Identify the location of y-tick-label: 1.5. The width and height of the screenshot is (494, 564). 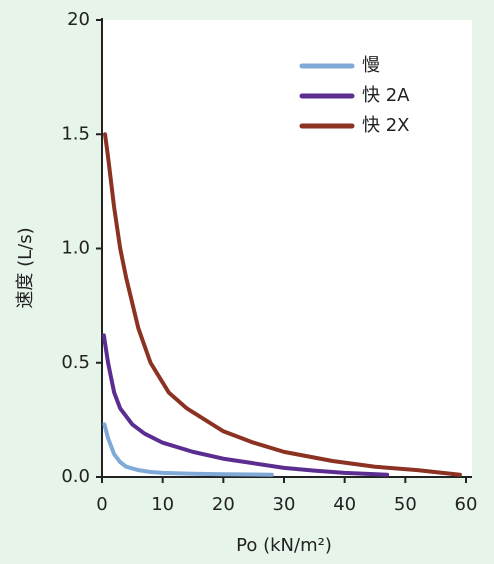
(75, 133).